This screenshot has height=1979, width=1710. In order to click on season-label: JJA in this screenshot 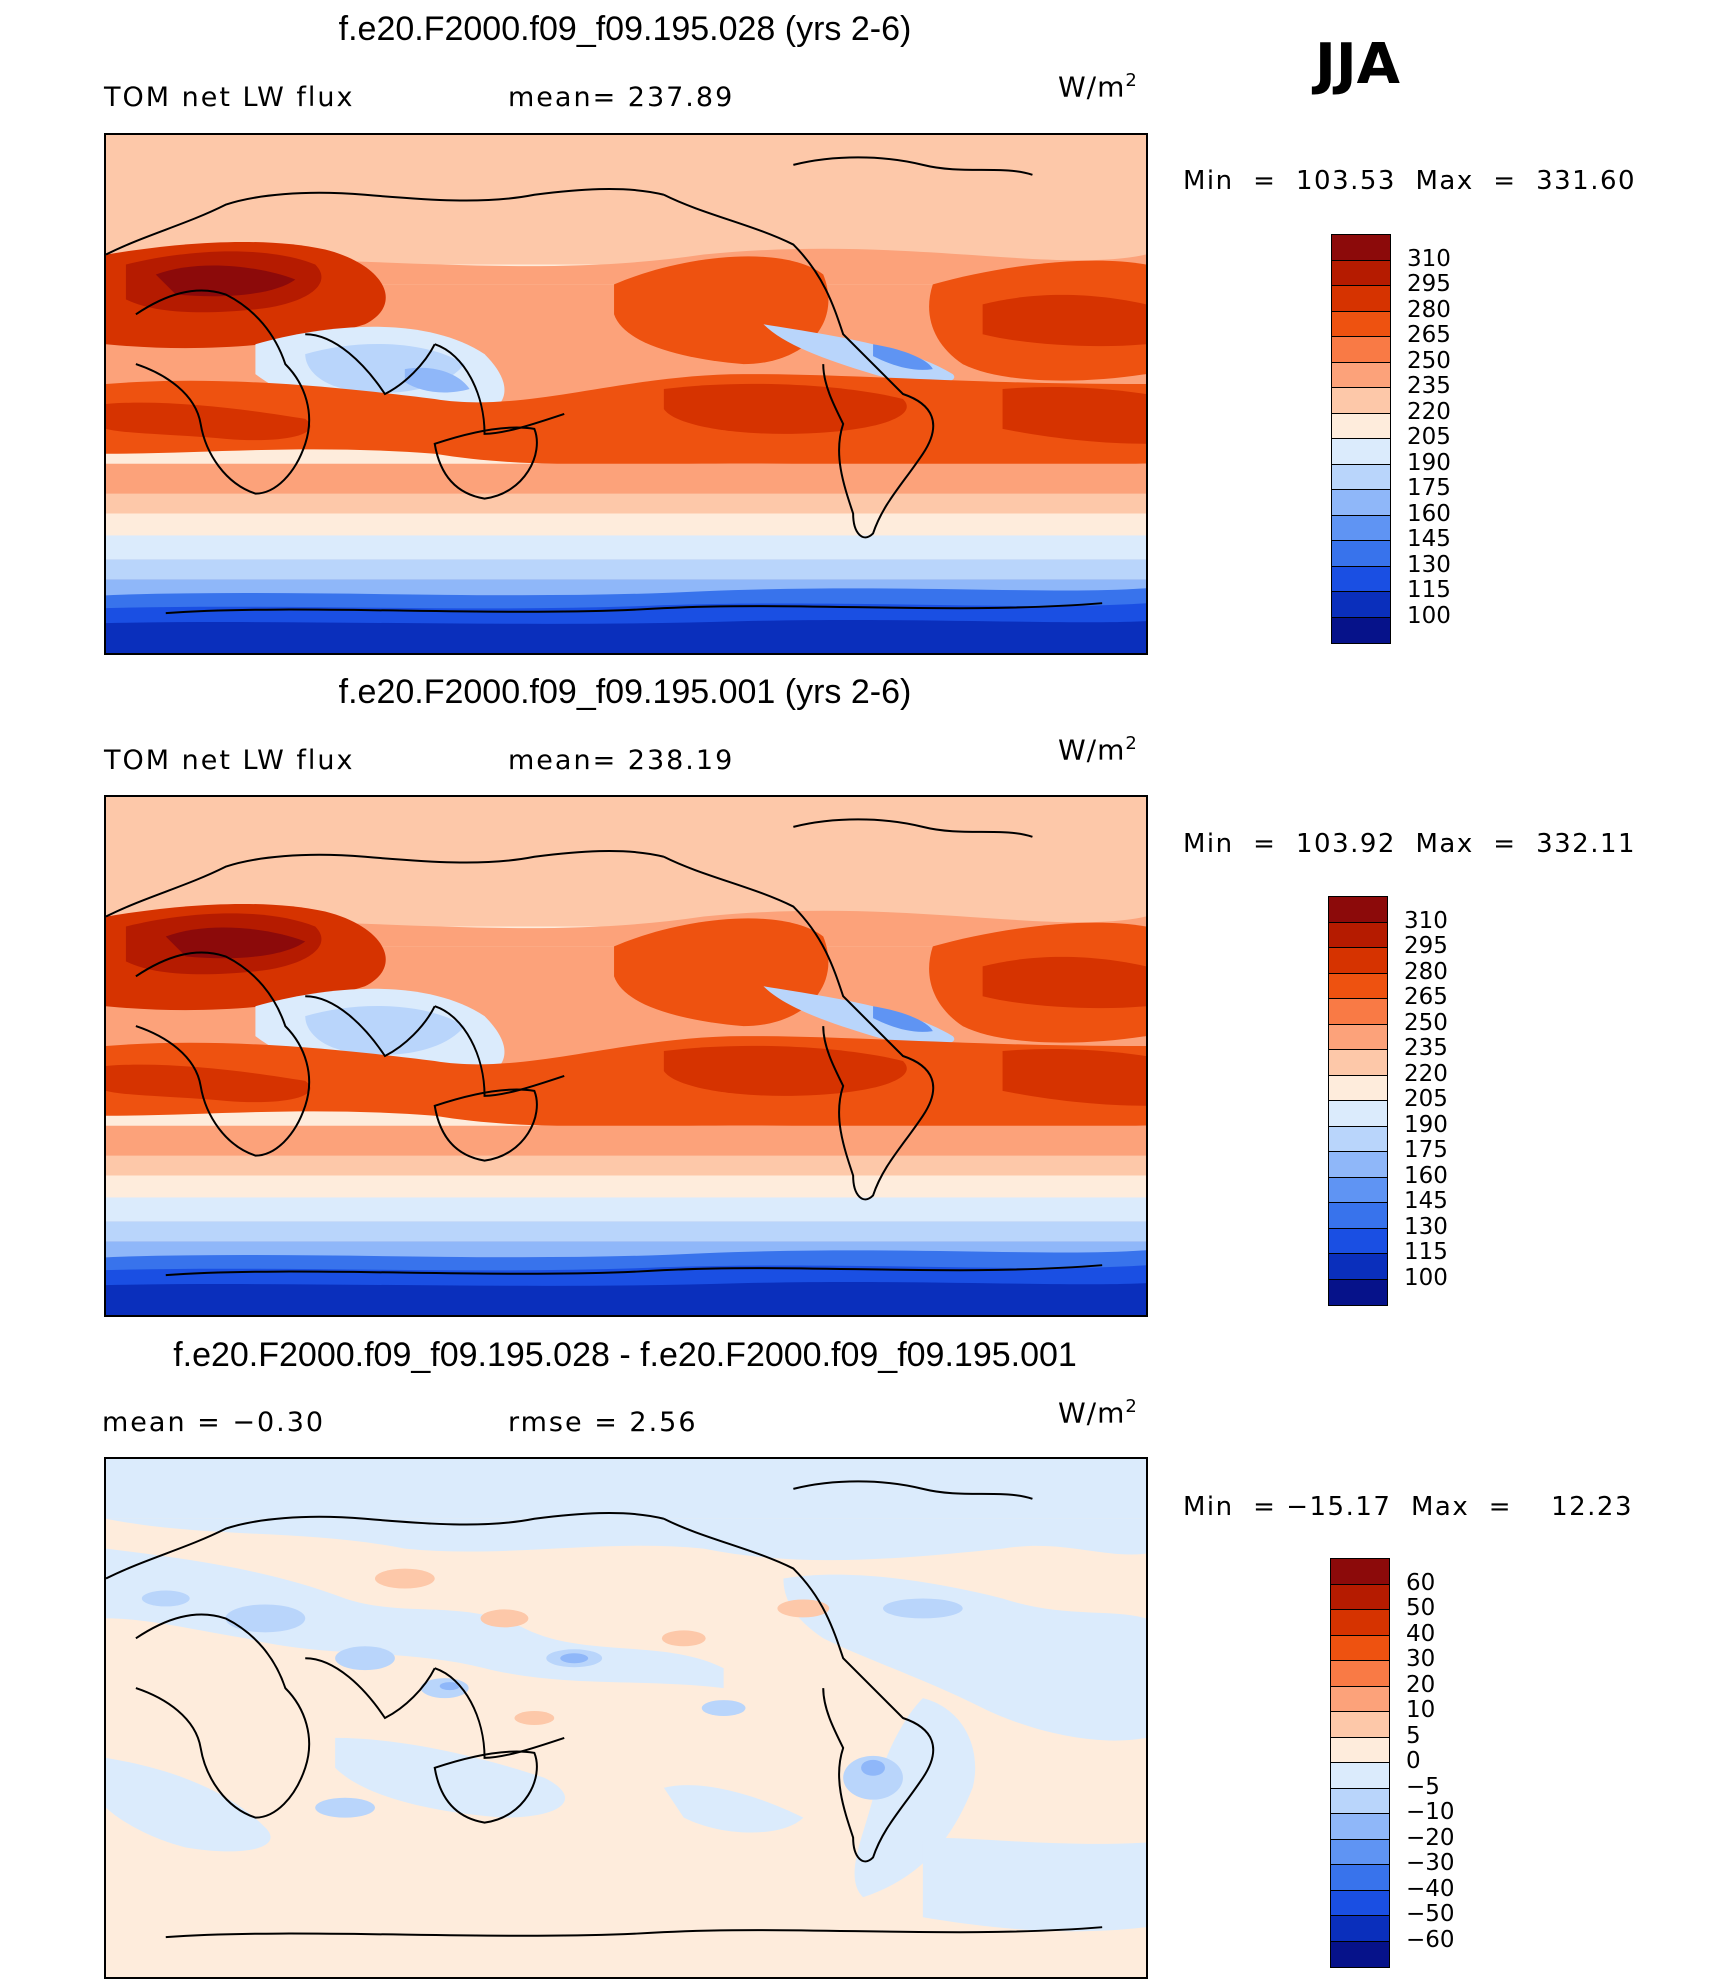, I will do `click(1358, 64)`.